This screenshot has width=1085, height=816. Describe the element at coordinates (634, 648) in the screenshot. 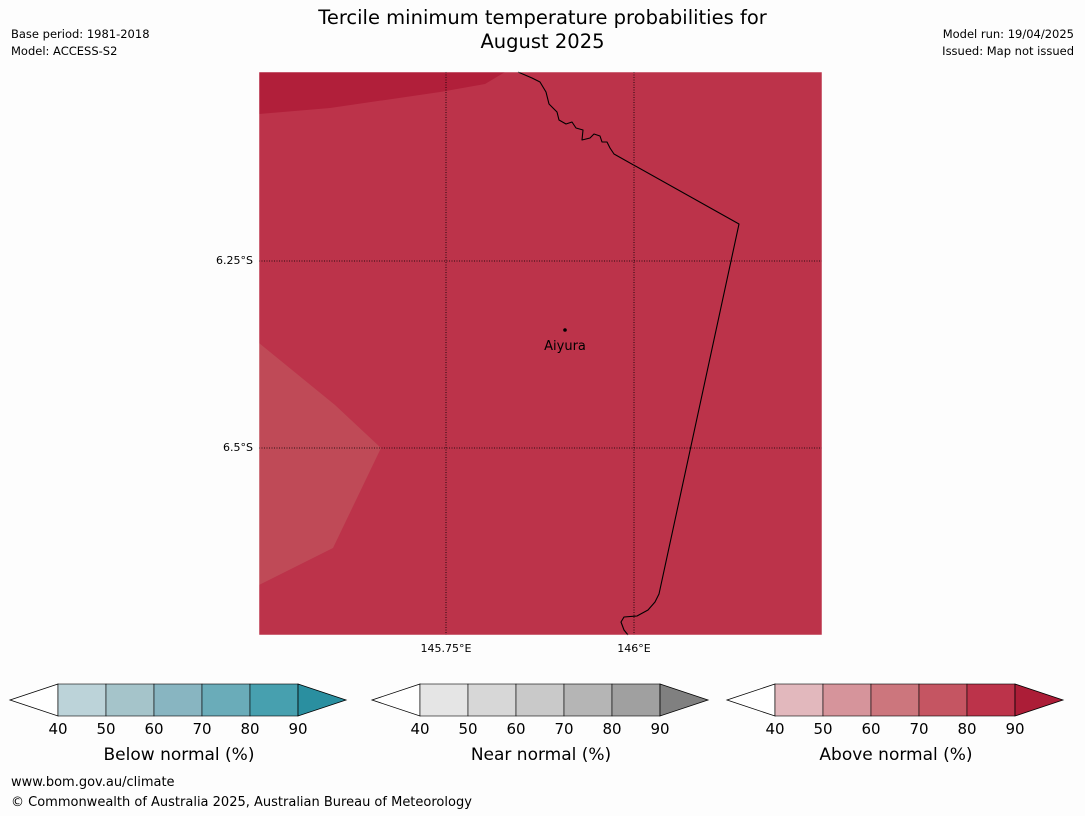

I see `lon-label-146: 146°E` at that location.